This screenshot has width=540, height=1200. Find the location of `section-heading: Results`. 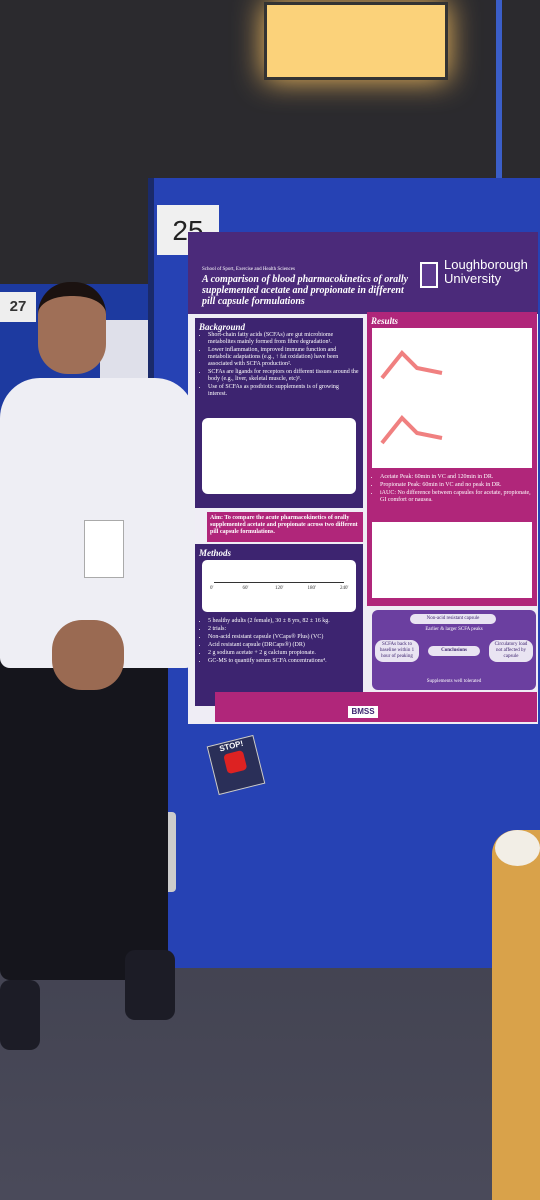

section-heading: Results is located at coordinates (385, 321).